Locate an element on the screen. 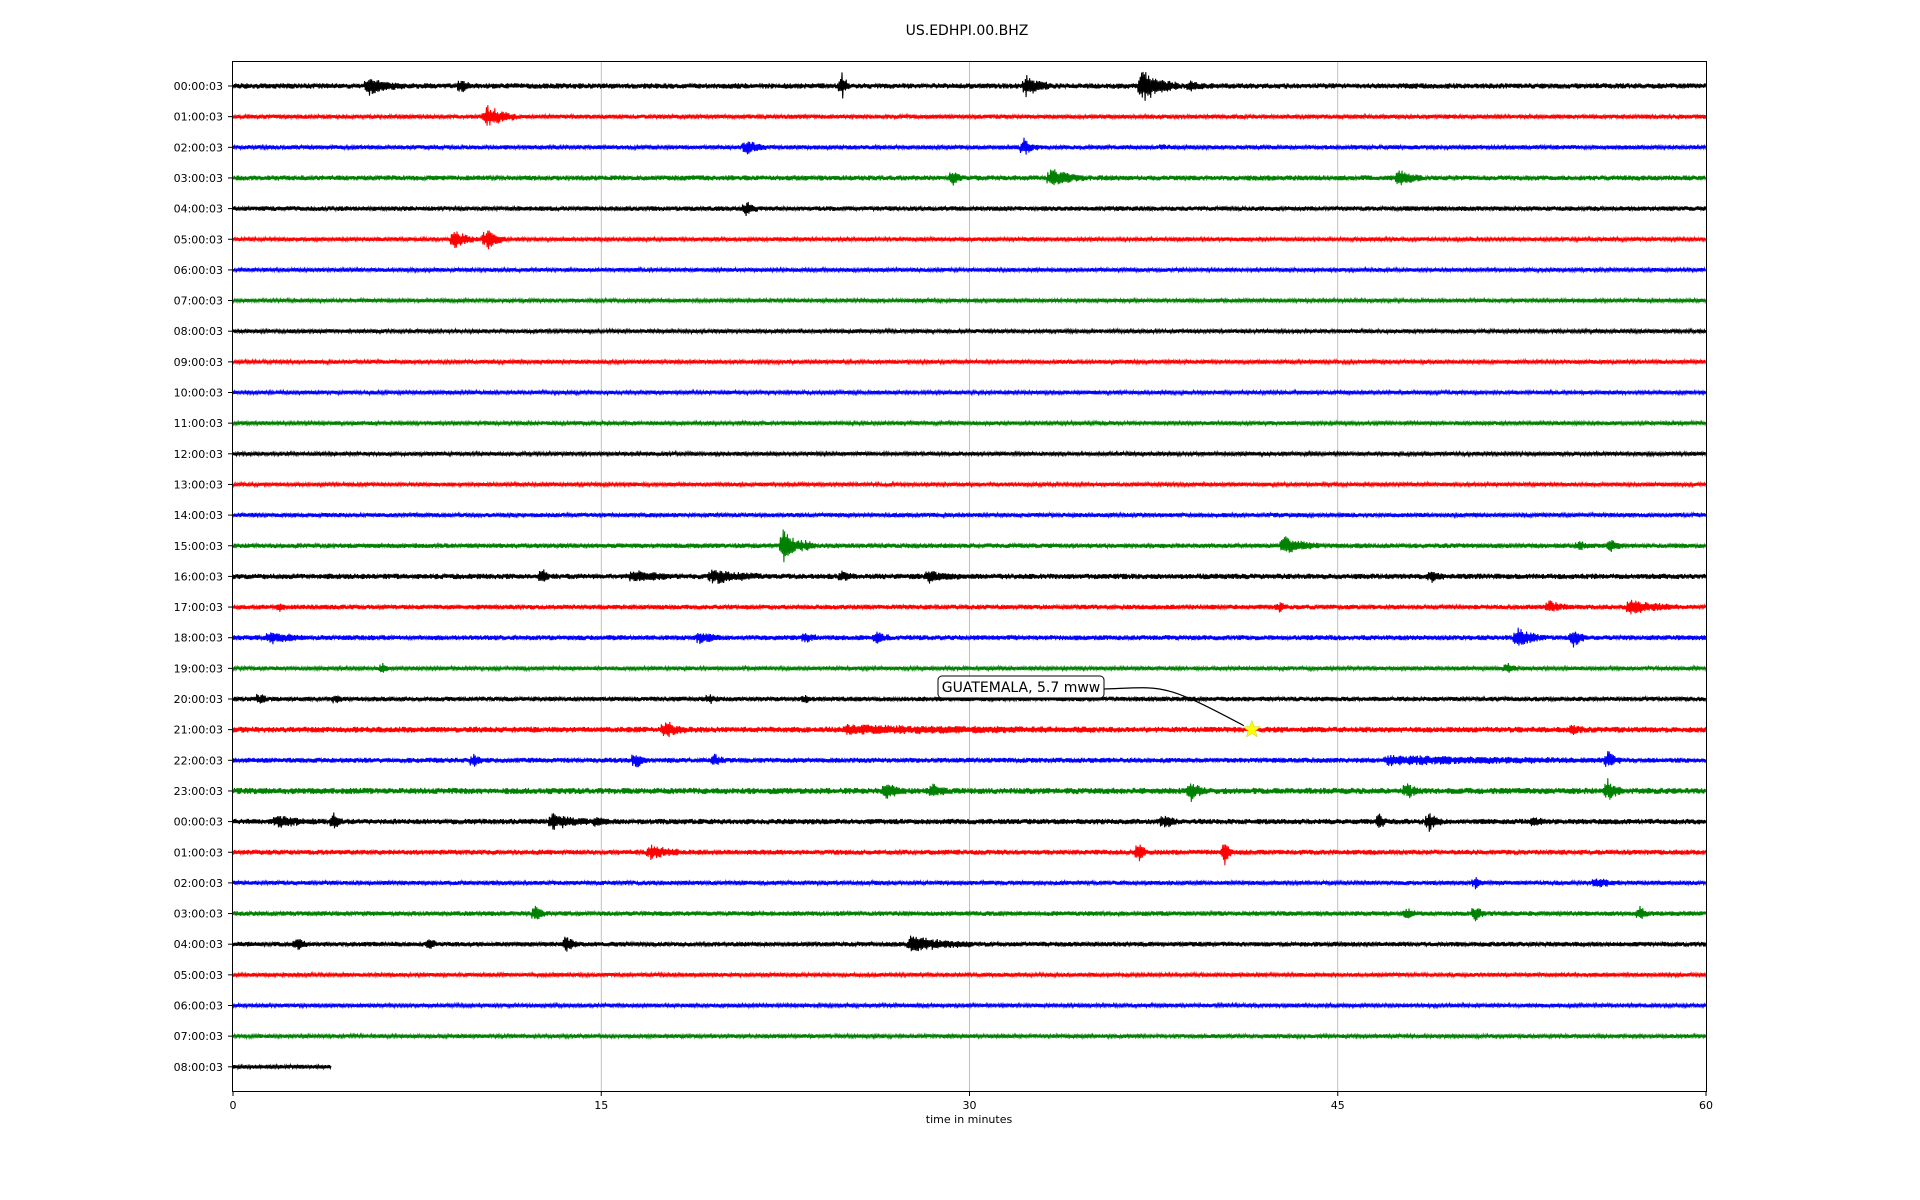  row-label-24: 00:00:03 is located at coordinates (198, 822).